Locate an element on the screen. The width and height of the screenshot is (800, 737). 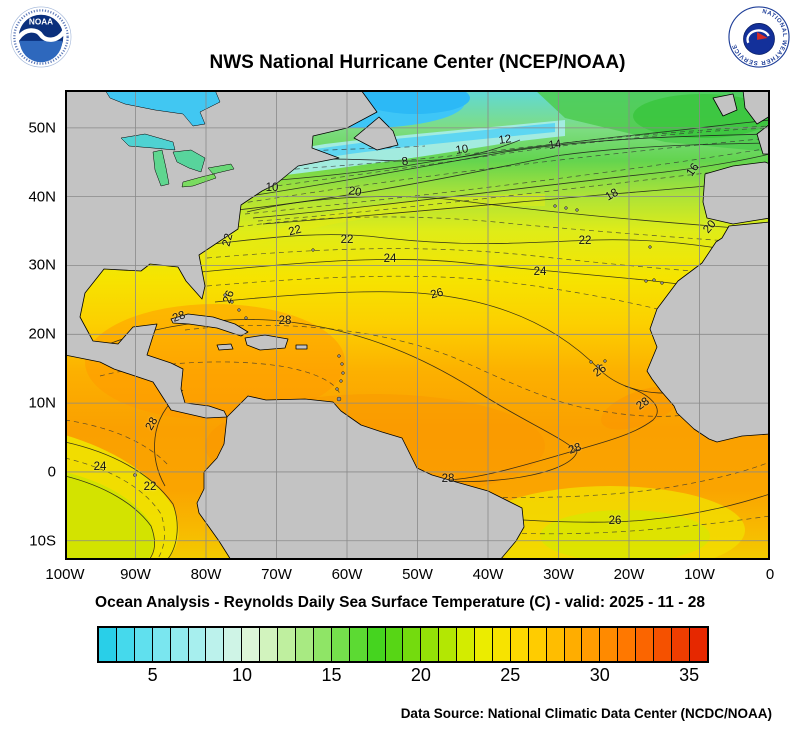
colorbar-tick-30: 30 is located at coordinates (599, 675).